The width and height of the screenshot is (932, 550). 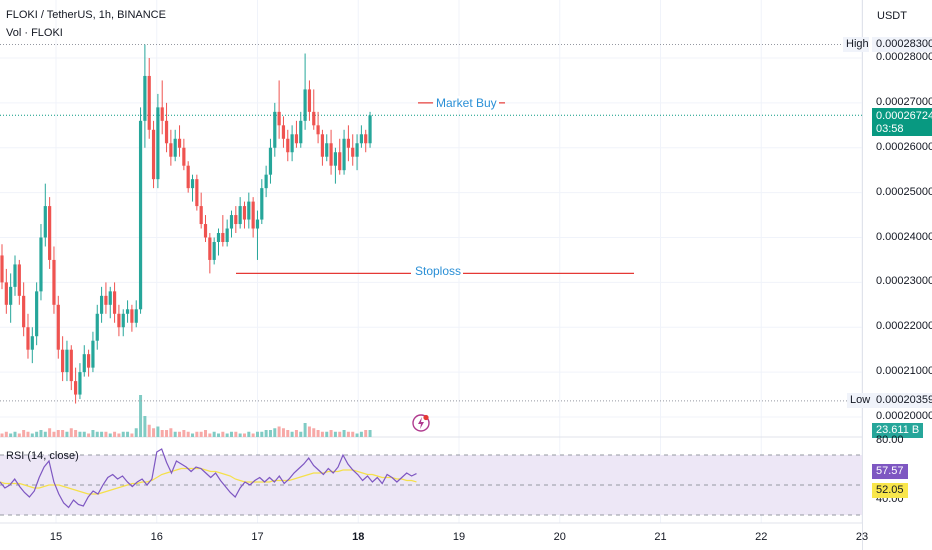 What do you see at coordinates (34, 33) in the screenshot?
I see `volume-legend: Vol · FLOKI` at bounding box center [34, 33].